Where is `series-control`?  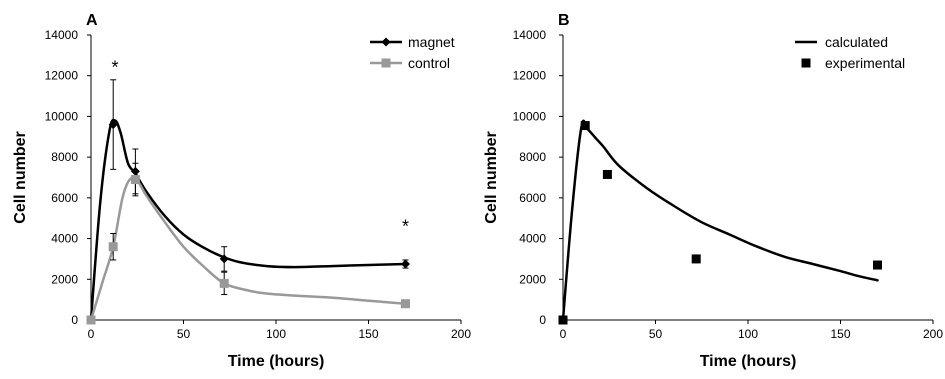
series-control is located at coordinates (248, 243).